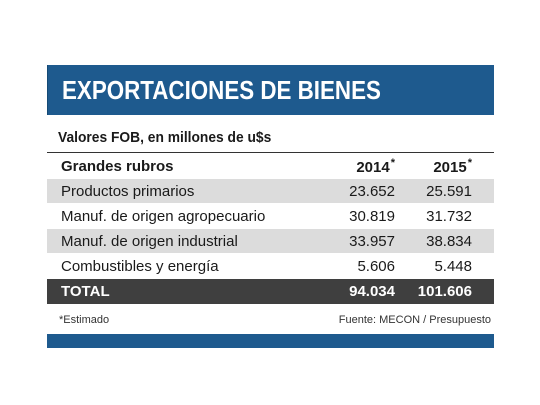  Describe the element at coordinates (117, 166) in the screenshot. I see `column-header-label: Grandes rubros` at that location.